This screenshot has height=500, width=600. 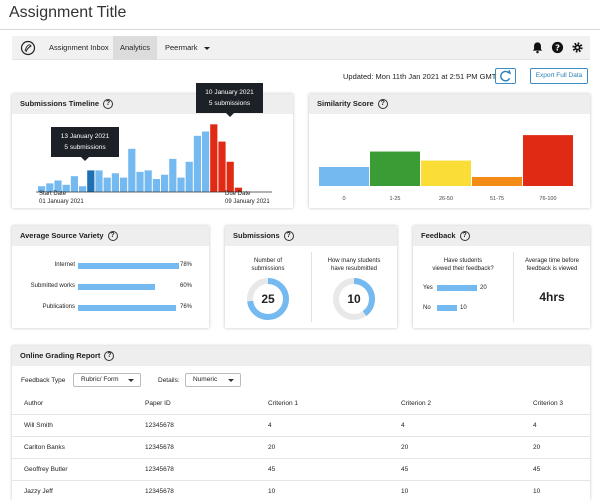 What do you see at coordinates (301, 356) in the screenshot?
I see `card-header: Online Grading Report?` at bounding box center [301, 356].